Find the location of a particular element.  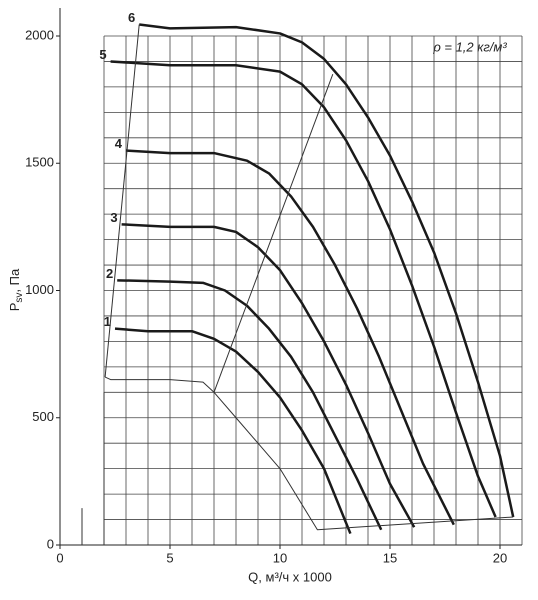

y-tick-label: 1000 is located at coordinates (39, 289).